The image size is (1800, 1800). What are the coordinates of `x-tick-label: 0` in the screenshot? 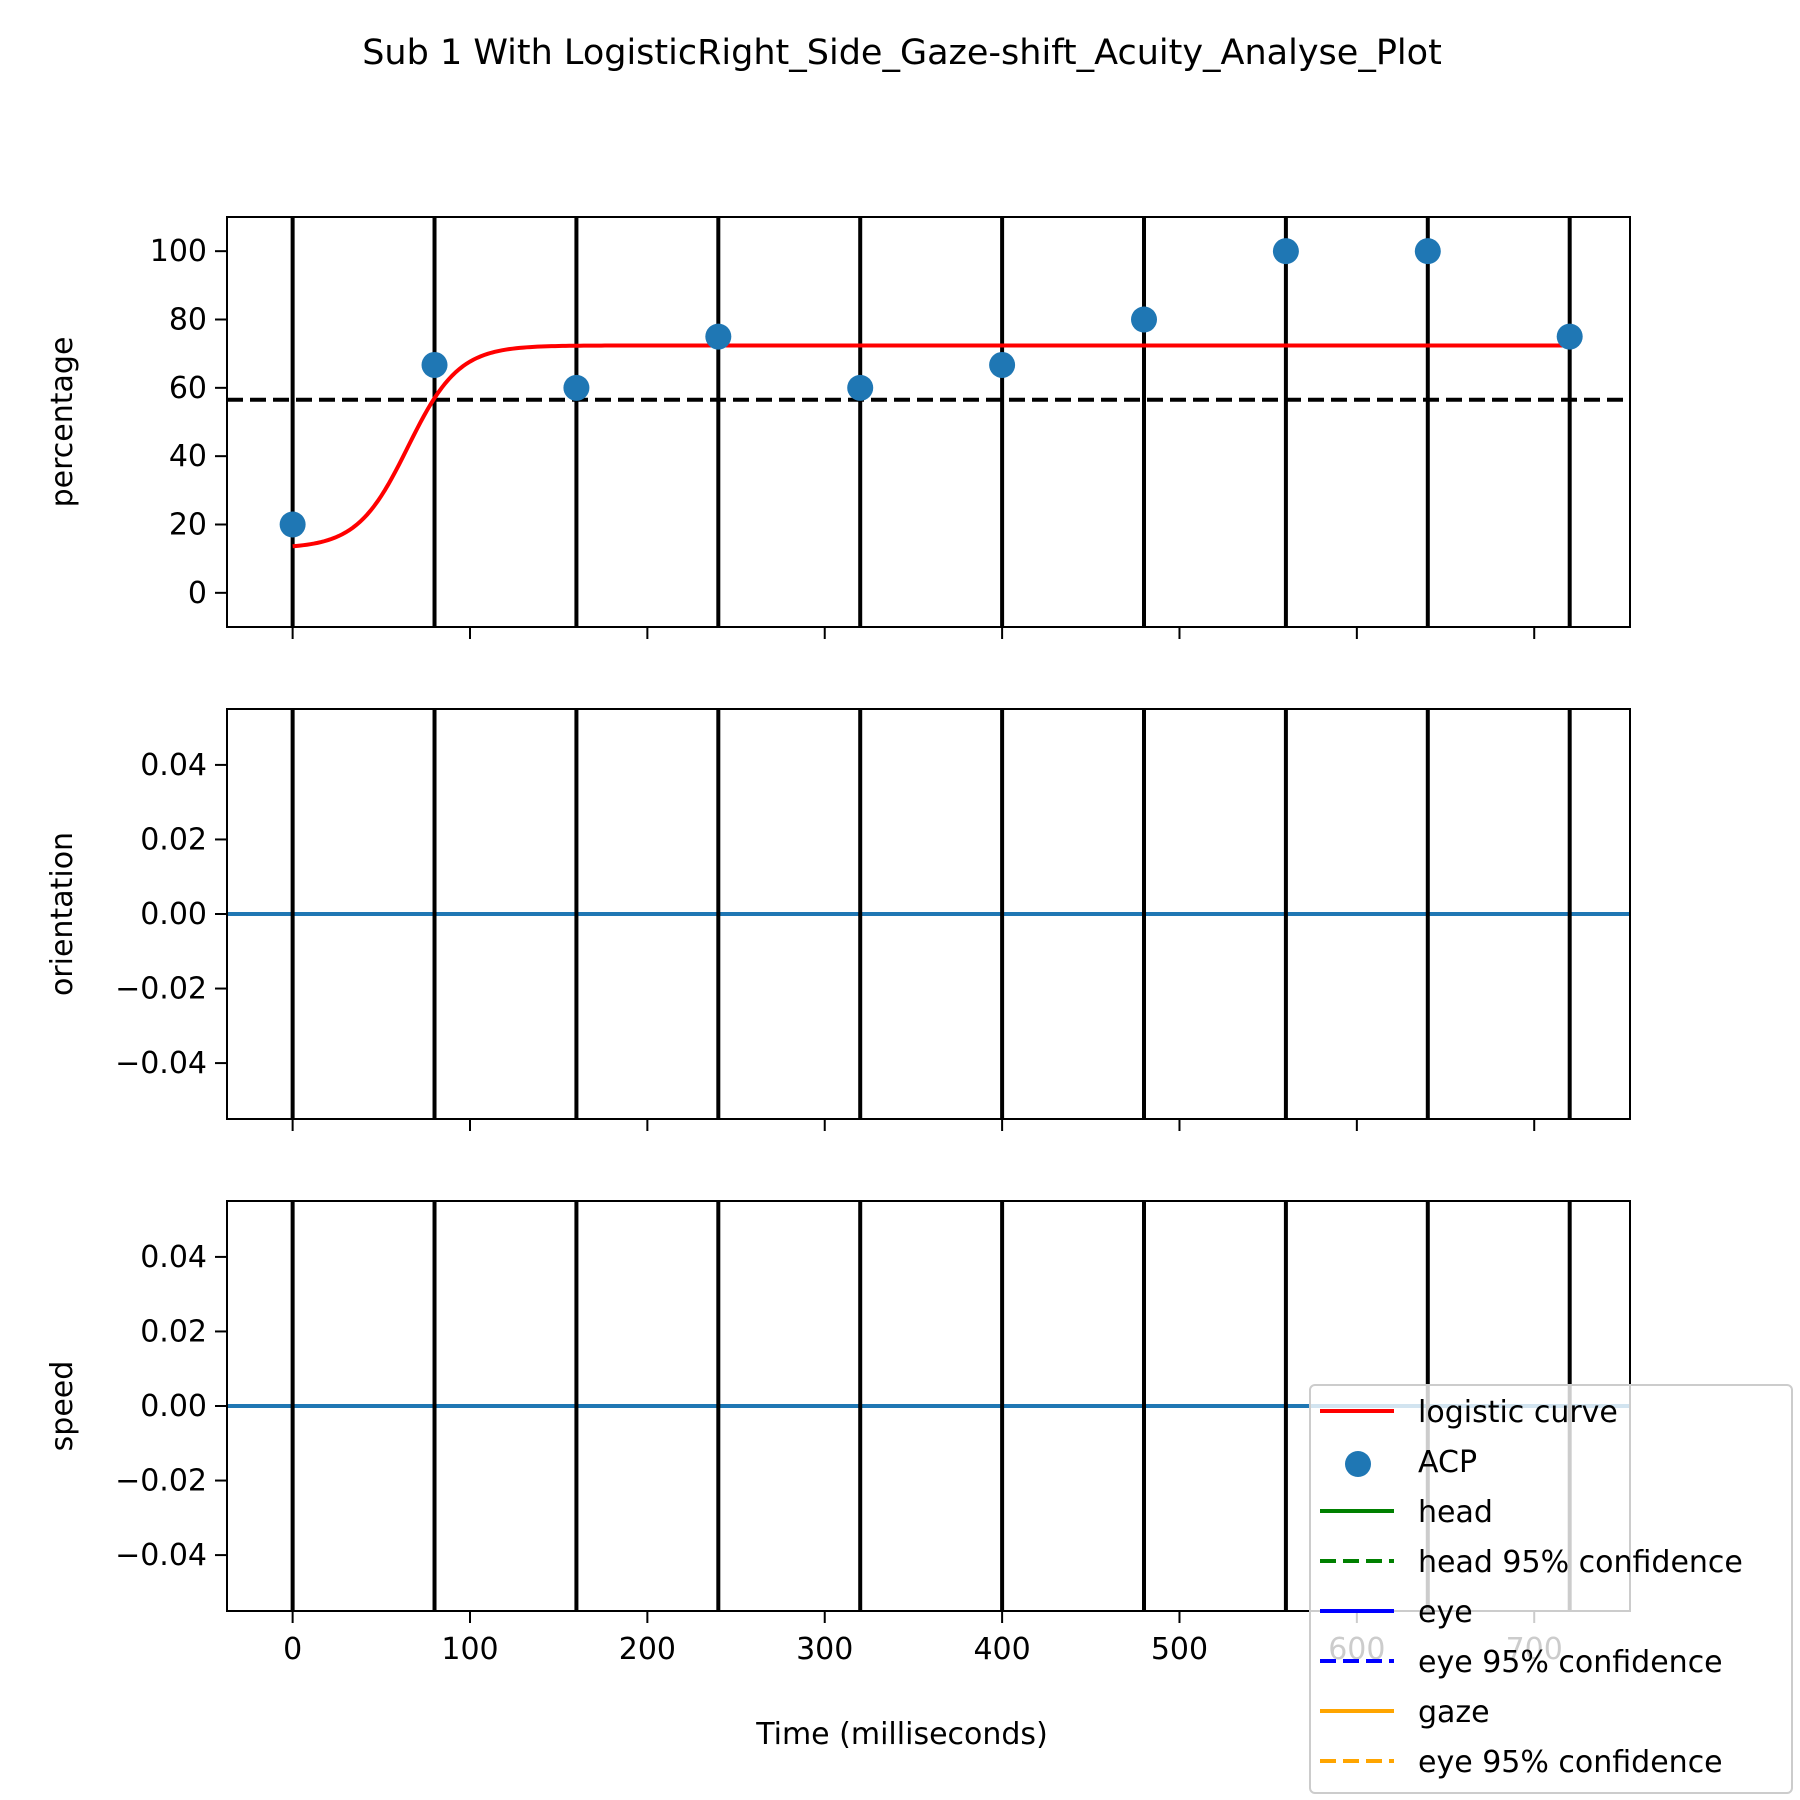 It's located at (292, 1649).